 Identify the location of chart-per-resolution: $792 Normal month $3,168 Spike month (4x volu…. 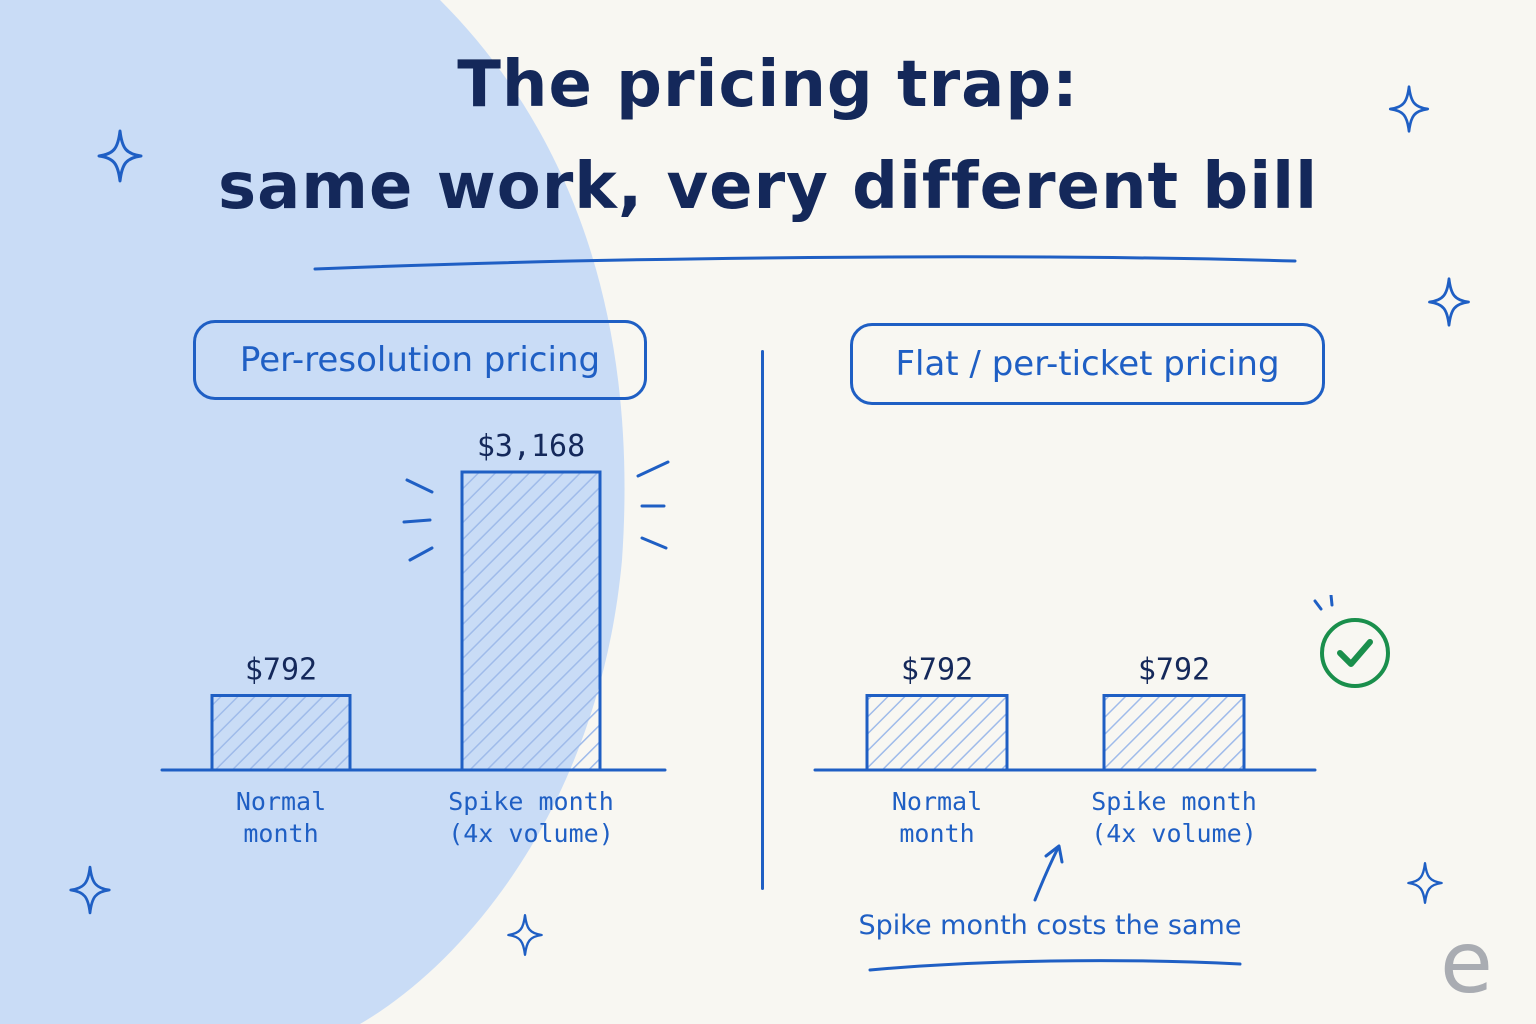
(415, 638).